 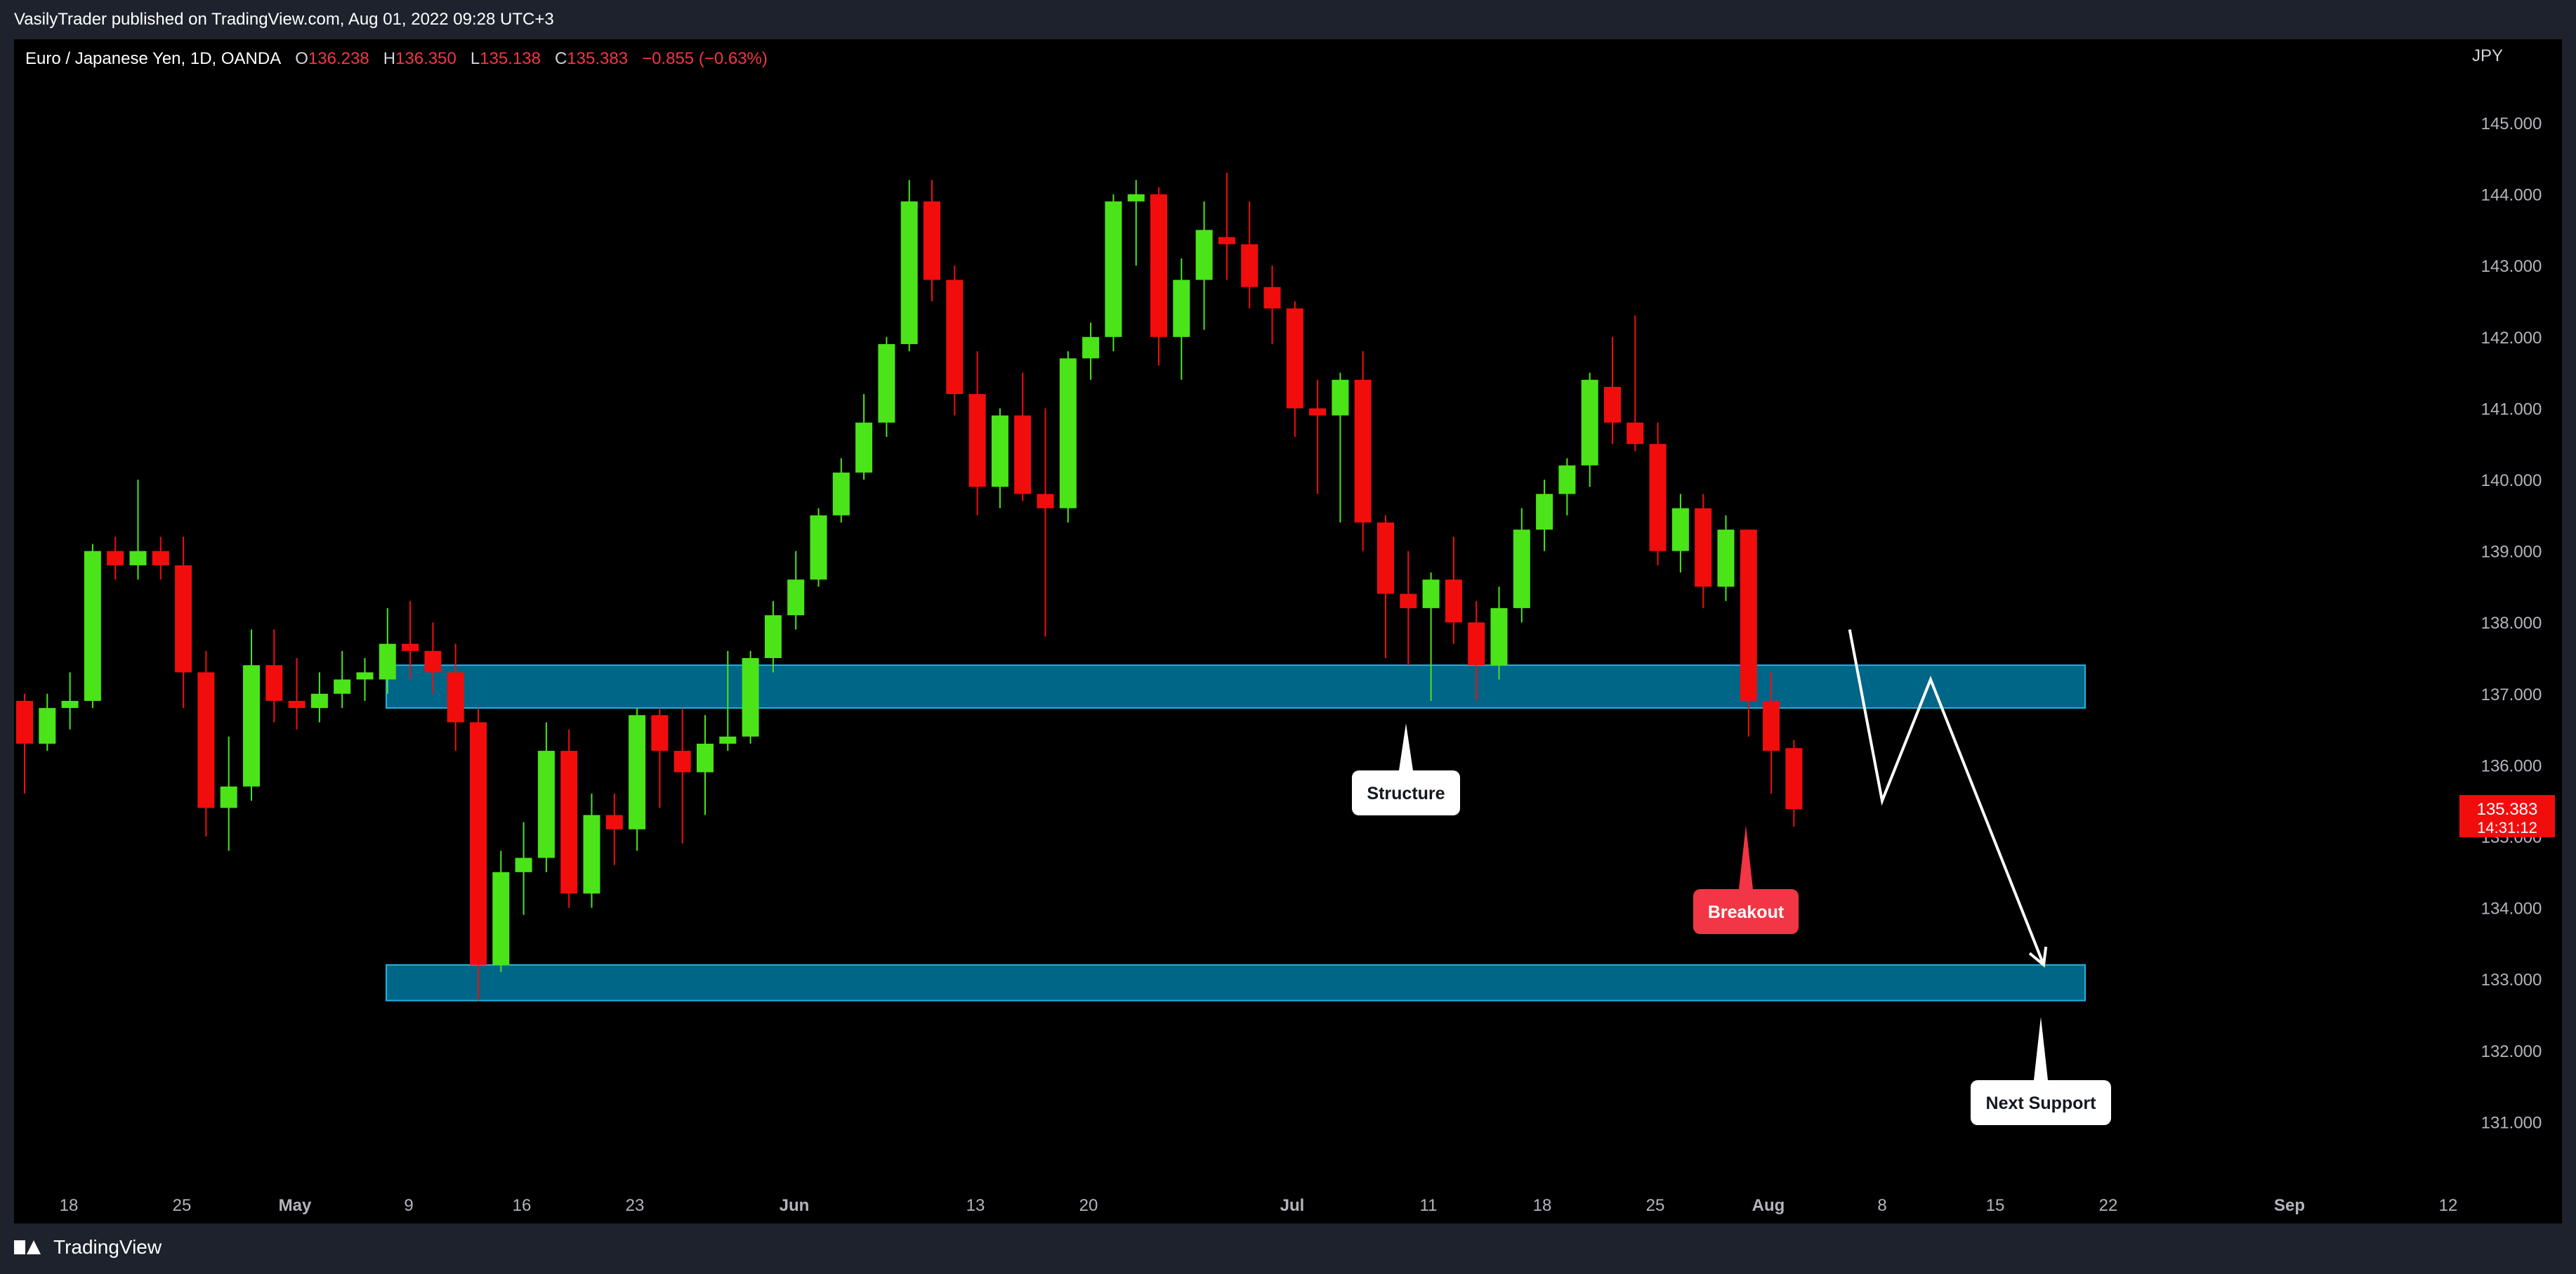 I want to click on callout-layer: Structure Breakout Next Support, so click(x=1731, y=924).